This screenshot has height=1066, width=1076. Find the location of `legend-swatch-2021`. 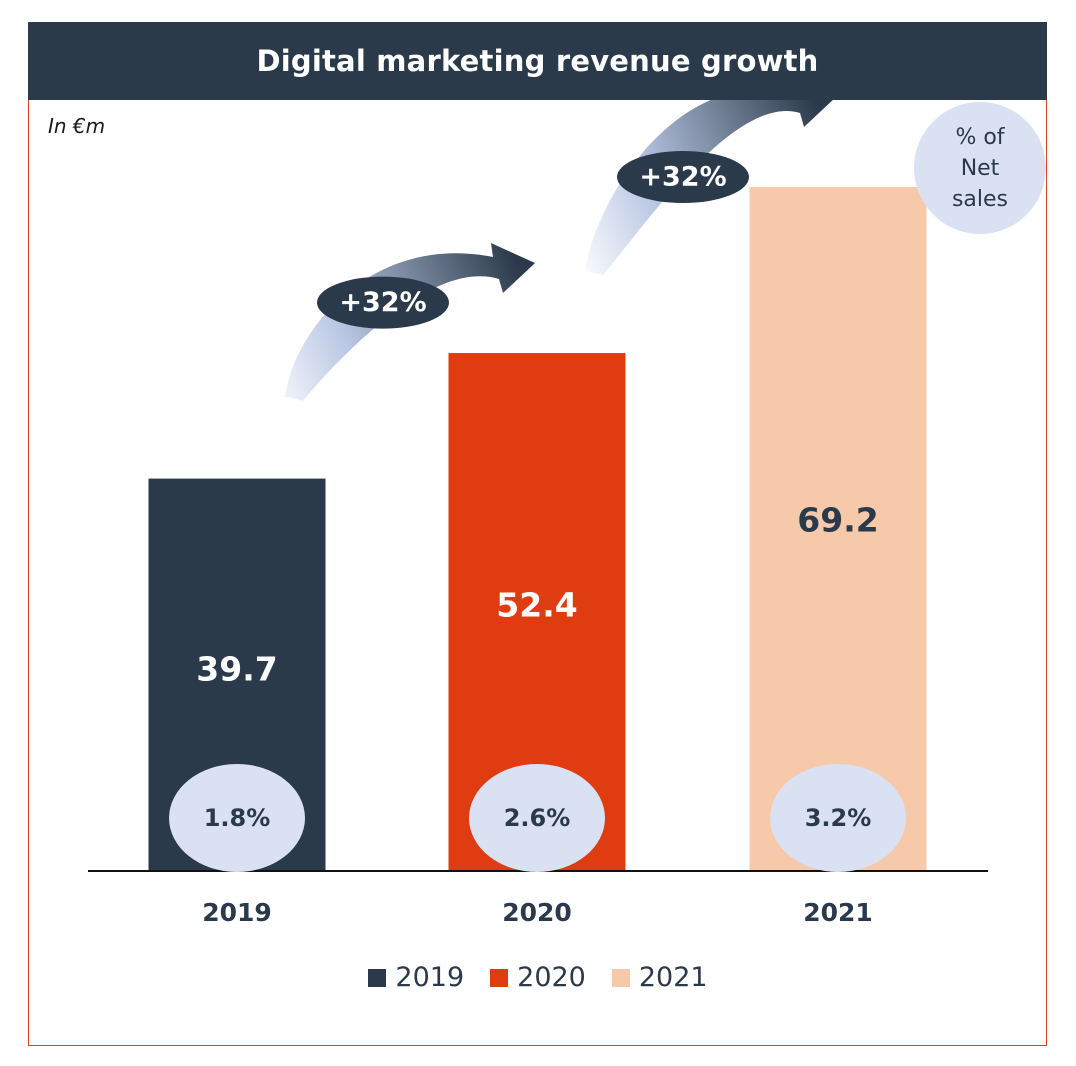

legend-swatch-2021 is located at coordinates (620, 977).